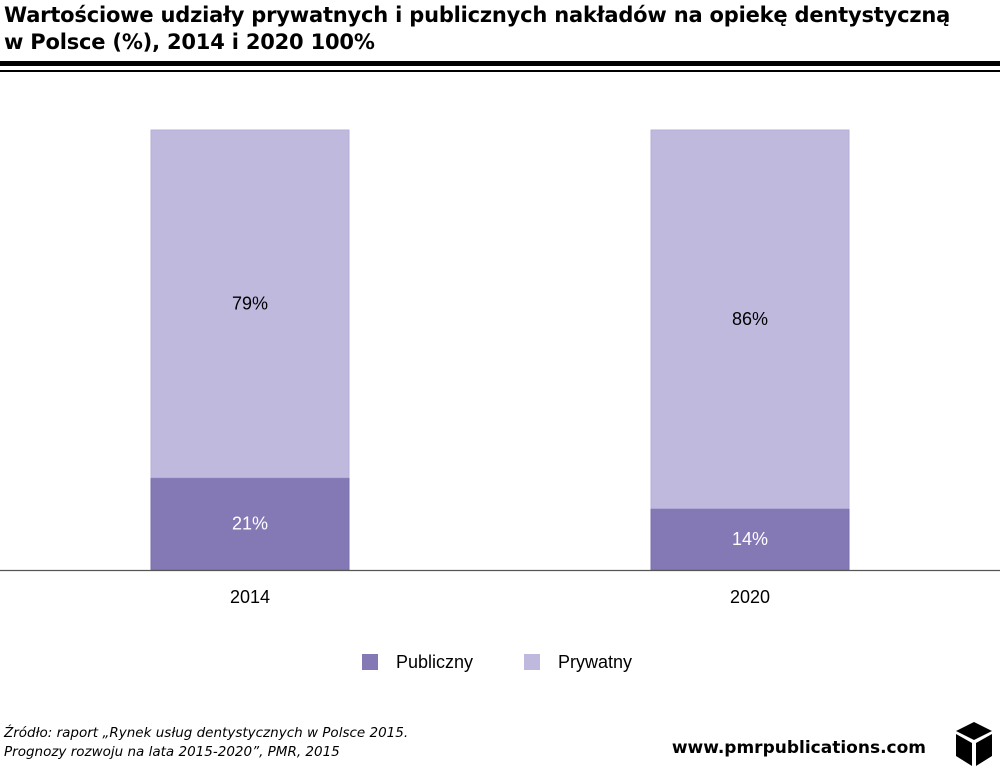  Describe the element at coordinates (532, 662) in the screenshot. I see `legend-swatch-prywatny` at that location.